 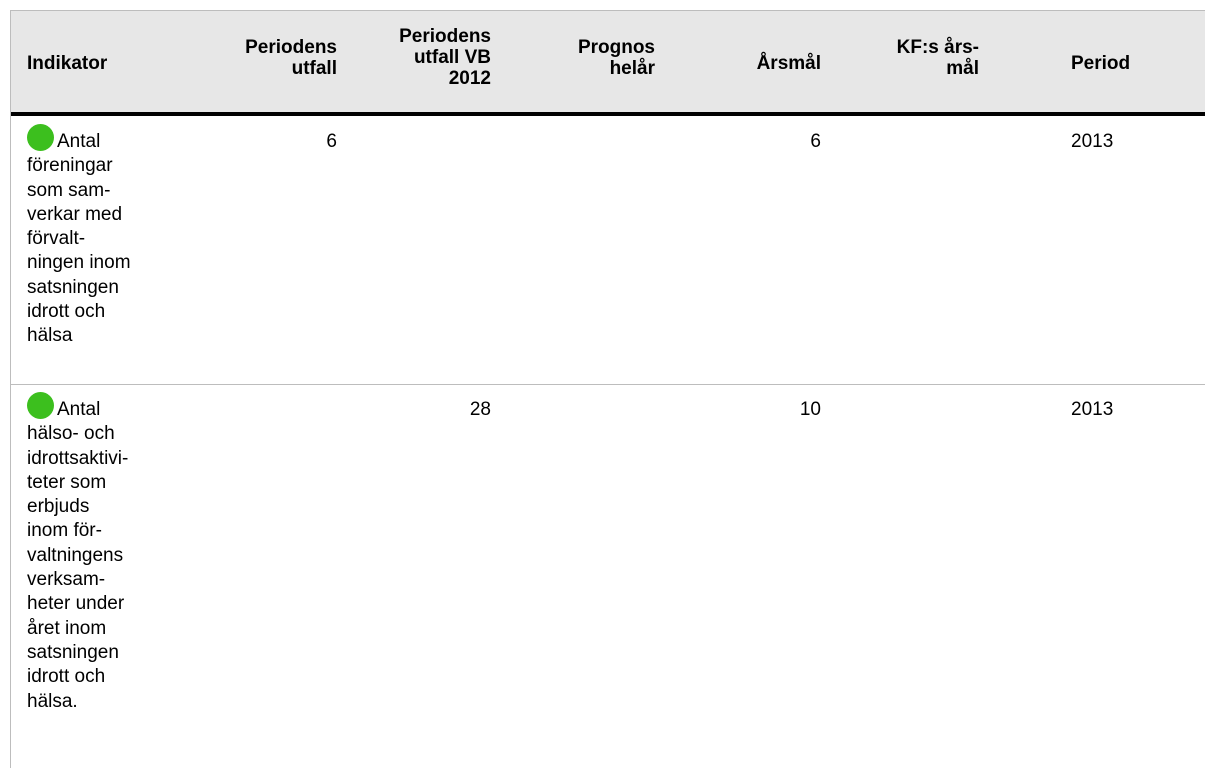 I want to click on indikator-line: året inom, so click(x=67, y=628).